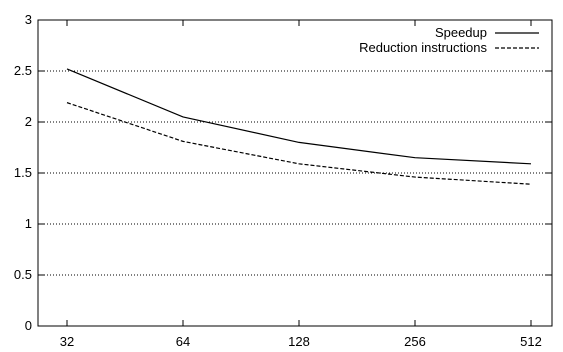 The height and width of the screenshot is (352, 563). What do you see at coordinates (67, 341) in the screenshot?
I see `x-tick-label: 32` at bounding box center [67, 341].